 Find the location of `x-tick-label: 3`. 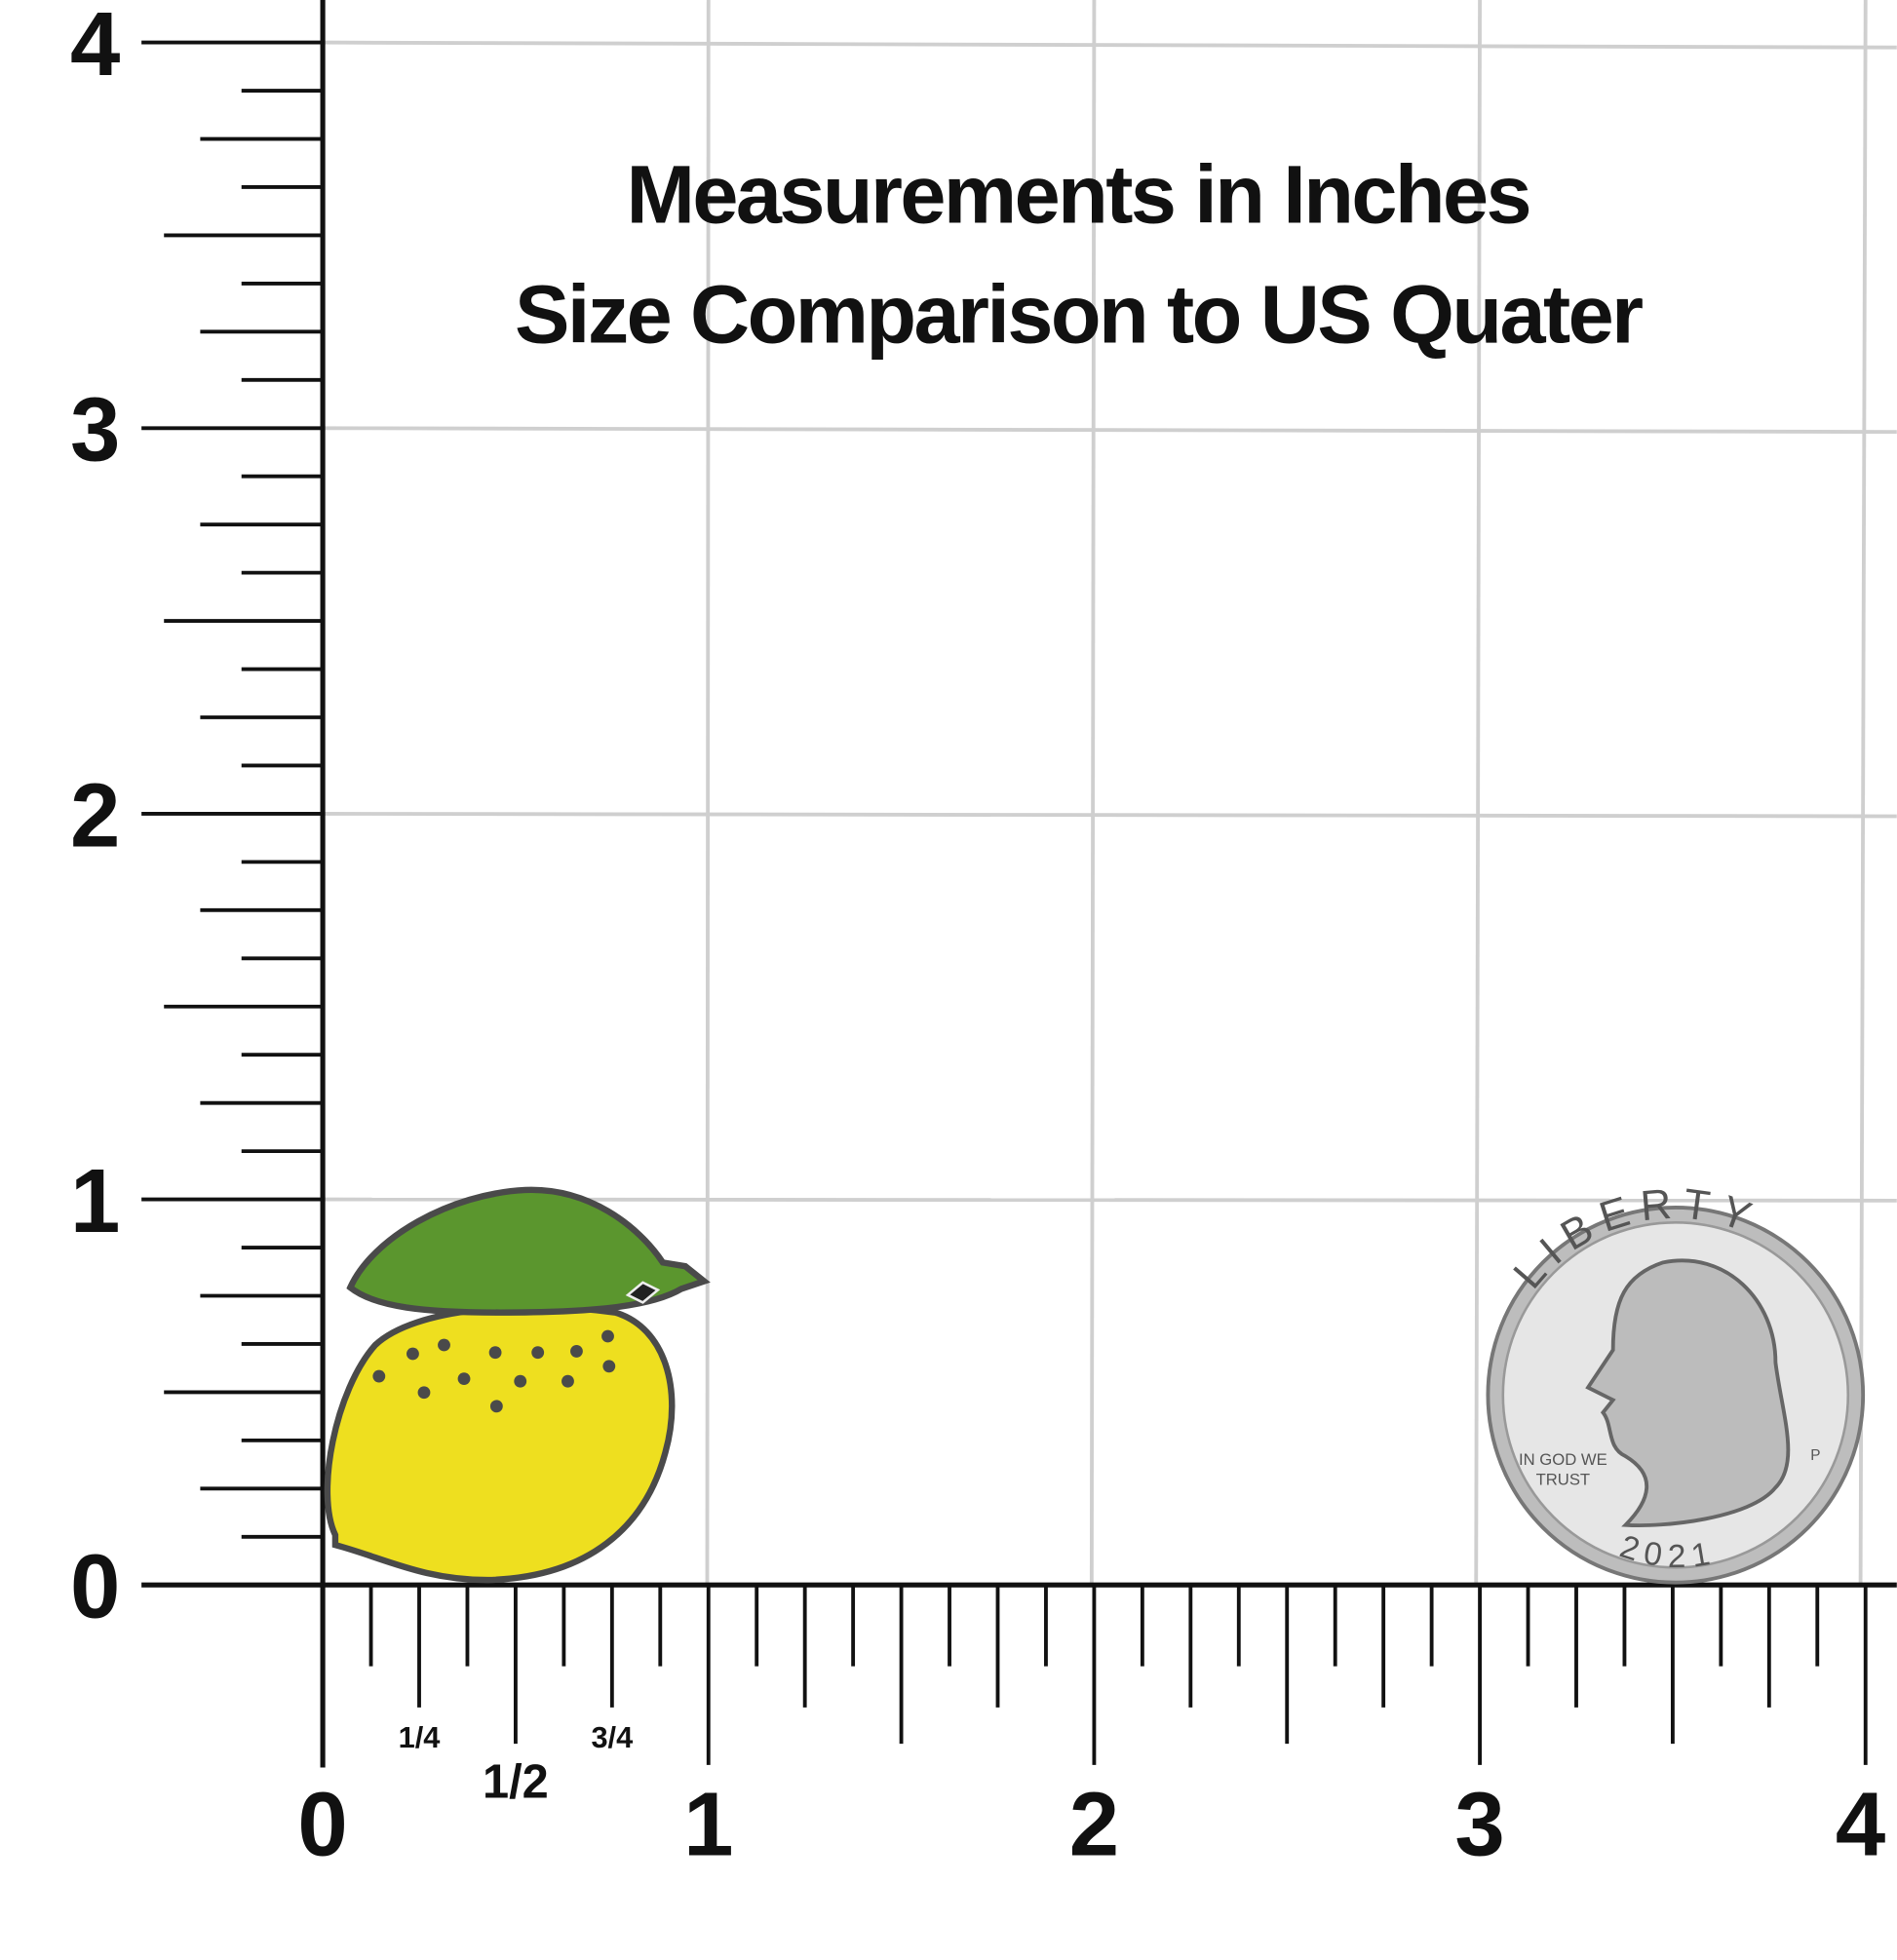

x-tick-label: 3 is located at coordinates (1479, 1824).